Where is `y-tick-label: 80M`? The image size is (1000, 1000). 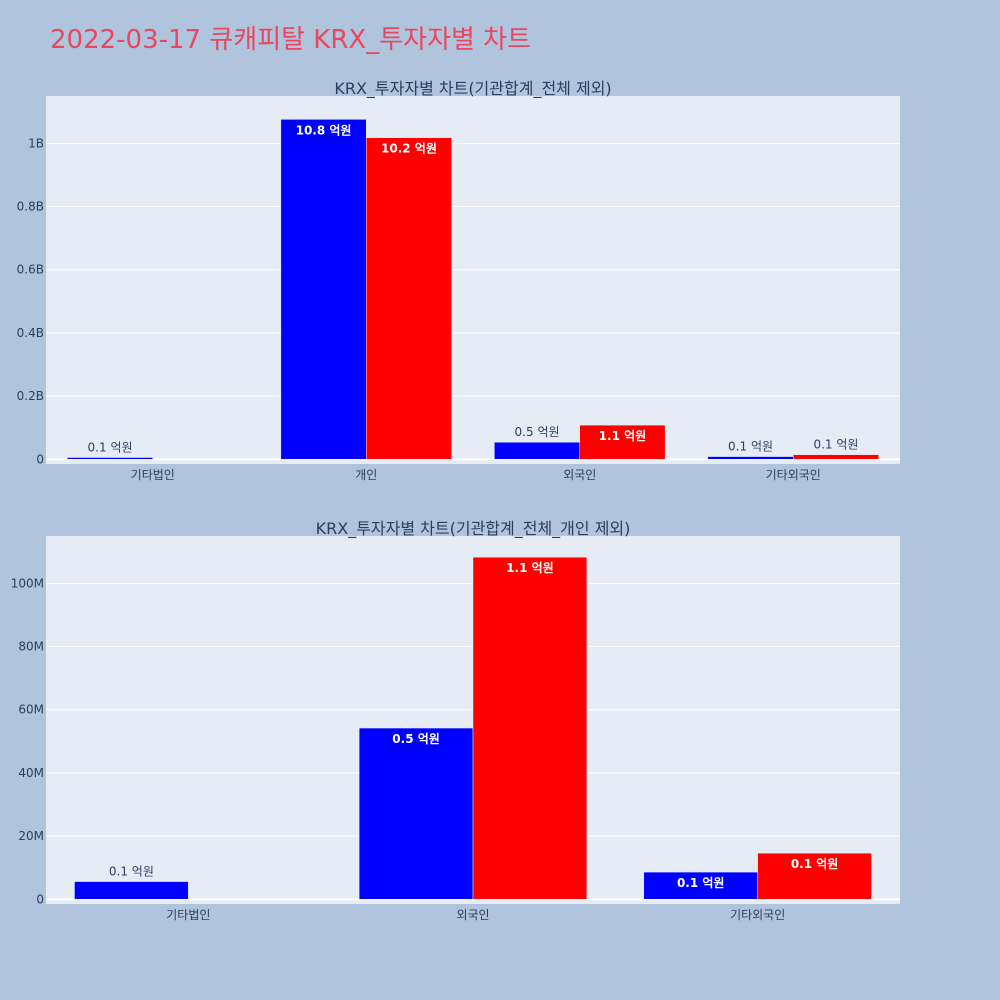 y-tick-label: 80M is located at coordinates (31, 647).